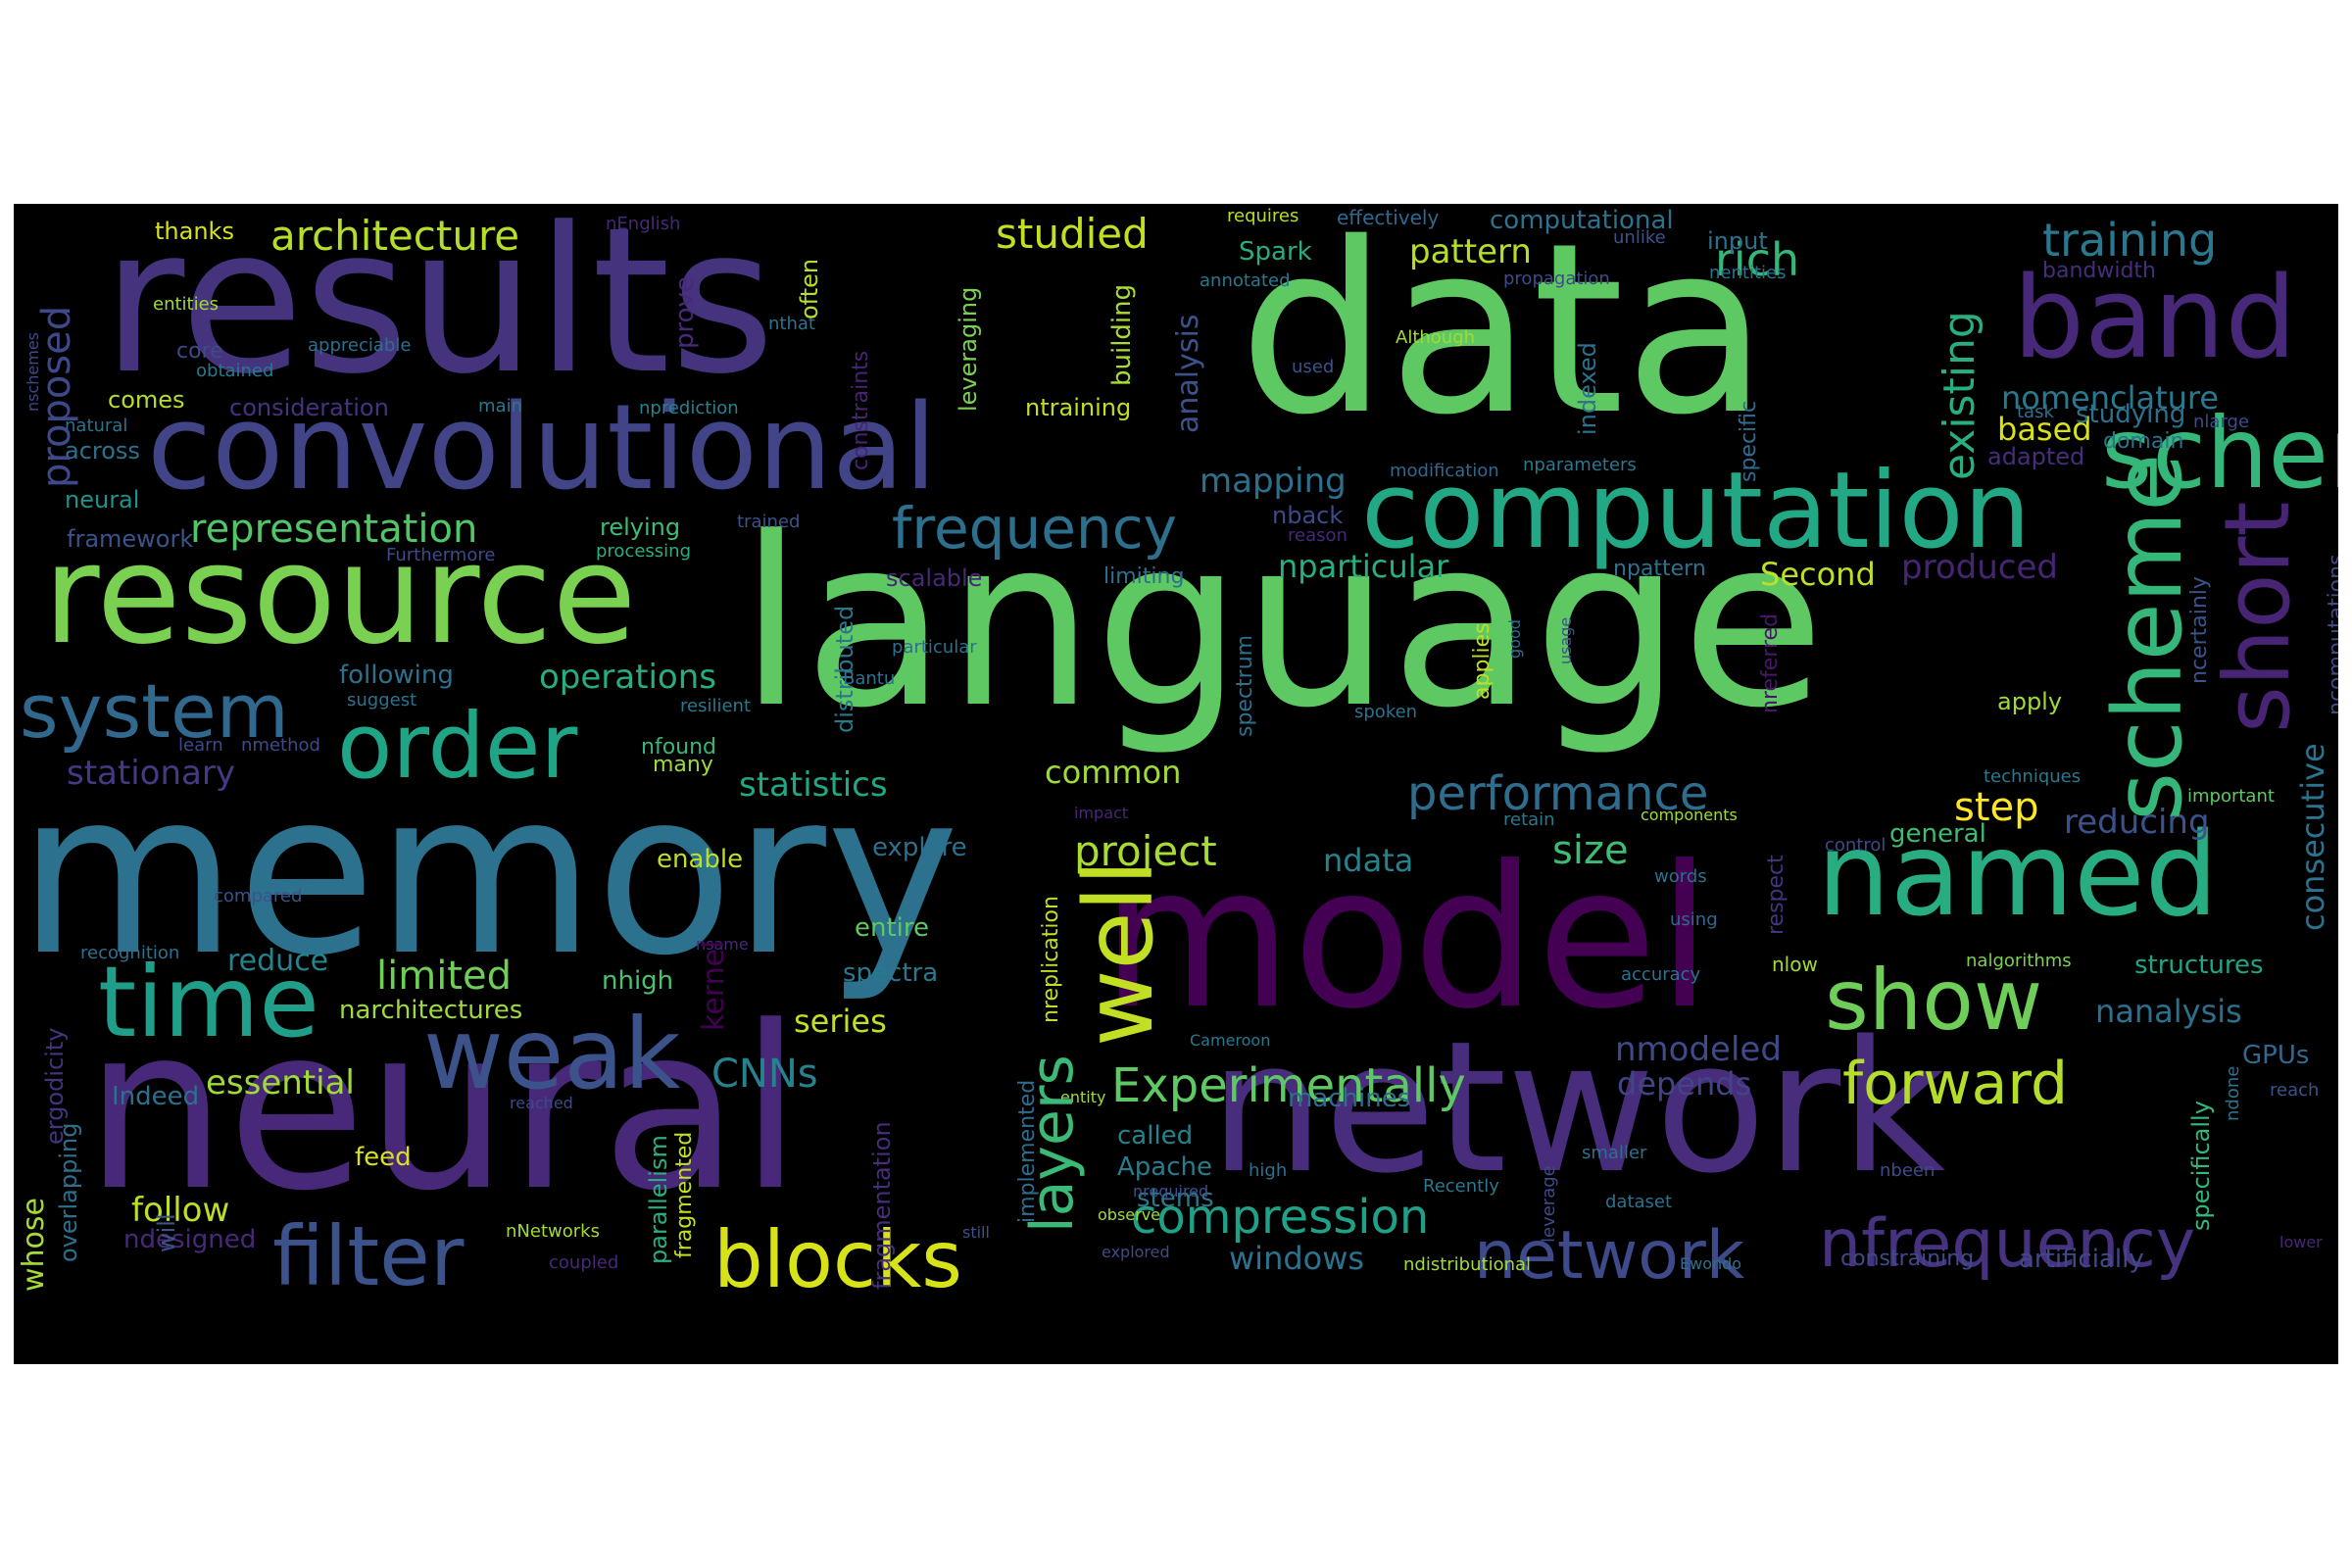  What do you see at coordinates (1684, 1084) in the screenshot?
I see `word-depends: depends` at bounding box center [1684, 1084].